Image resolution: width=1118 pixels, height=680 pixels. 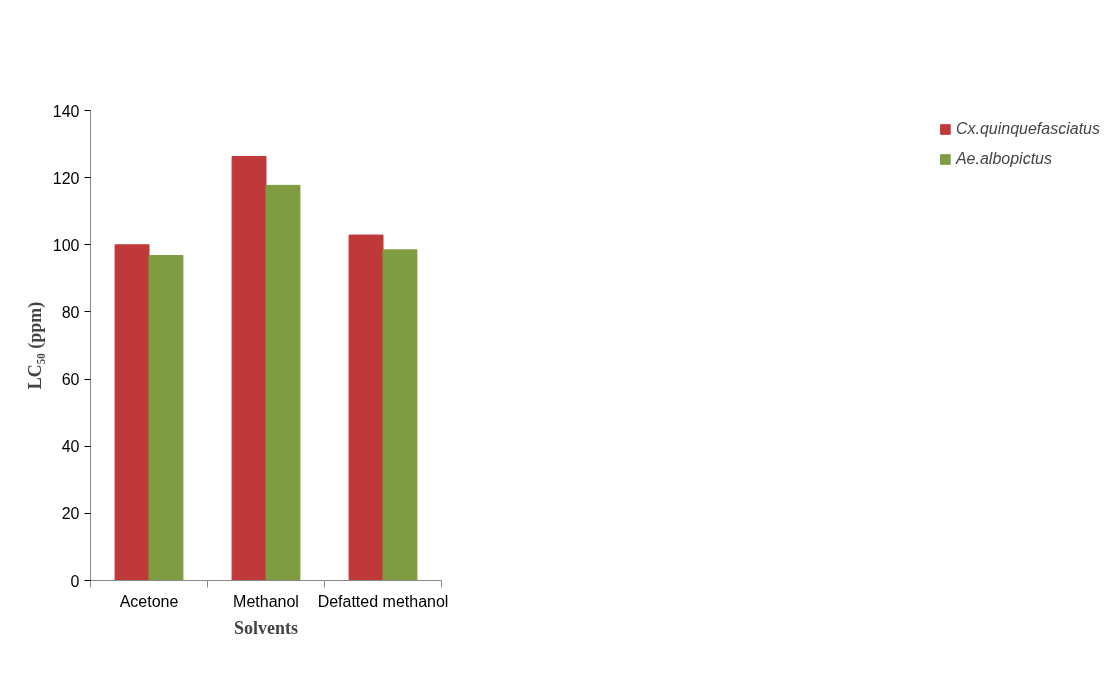 What do you see at coordinates (70, 312) in the screenshot?
I see `y-tick-label: 80` at bounding box center [70, 312].